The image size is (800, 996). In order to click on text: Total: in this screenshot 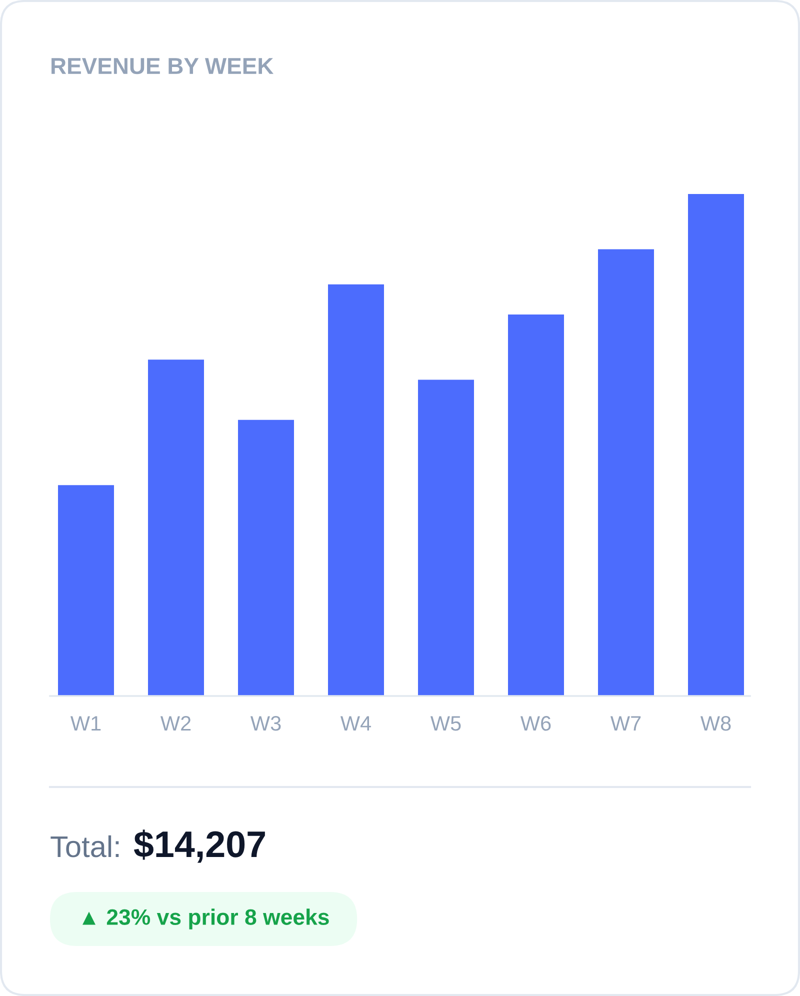, I will do `click(84, 846)`.